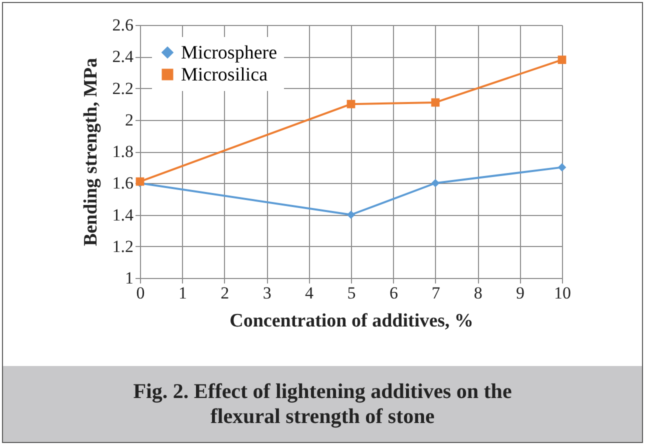 This screenshot has width=647, height=447. What do you see at coordinates (393, 293) in the screenshot?
I see `x-tick-label: 6` at bounding box center [393, 293].